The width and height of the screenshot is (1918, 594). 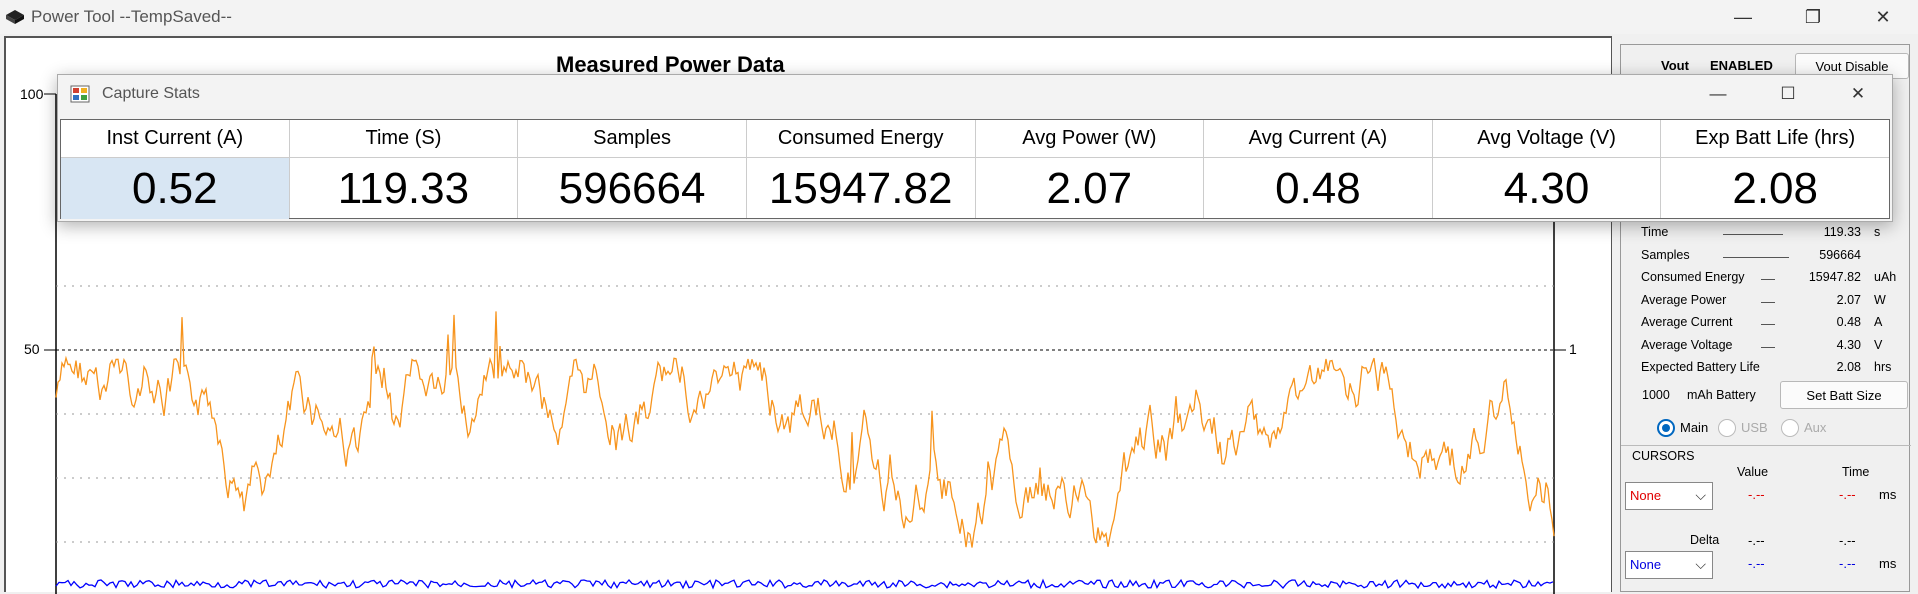 What do you see at coordinates (1656, 395) in the screenshot?
I see `battery-size-value: 1000` at bounding box center [1656, 395].